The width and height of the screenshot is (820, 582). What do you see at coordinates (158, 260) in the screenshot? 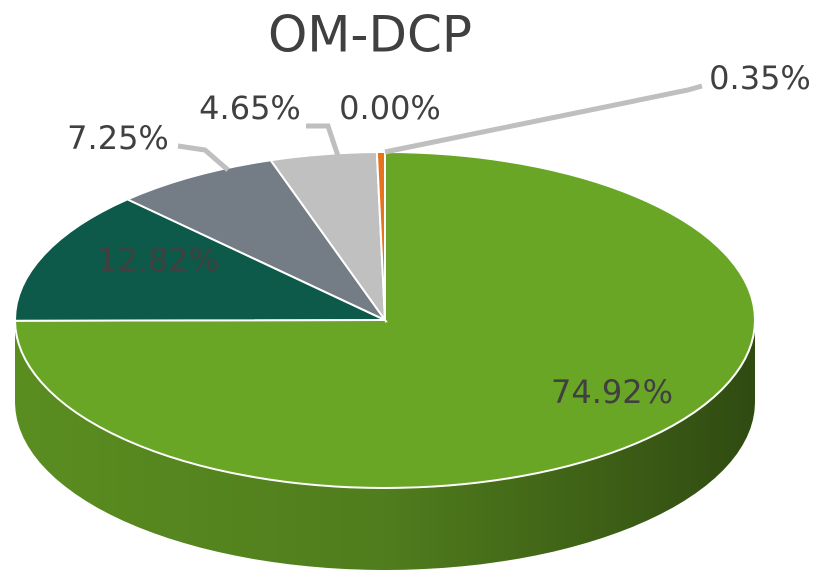
I see `data-label: 12.82%` at bounding box center [158, 260].